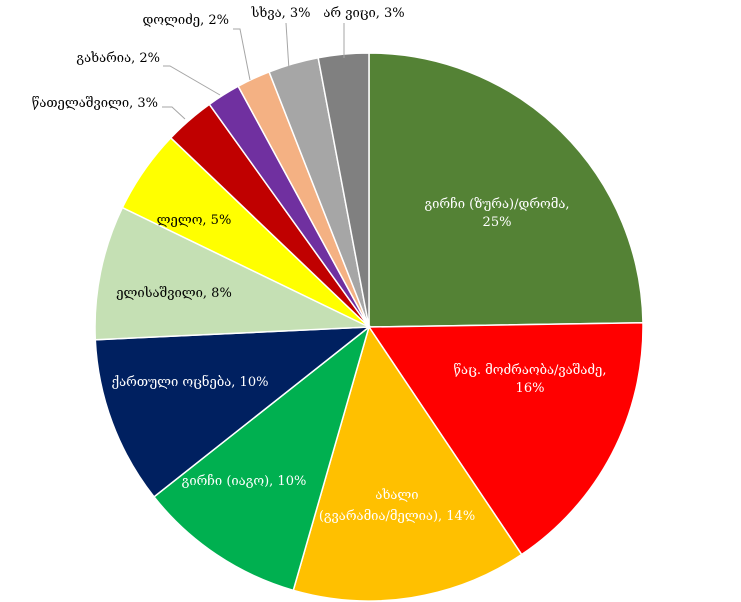 This screenshot has height=602, width=741. Describe the element at coordinates (397, 506) in the screenshot. I see `data-label-2: ახალი (გვარამია/მელია), 14%` at that location.